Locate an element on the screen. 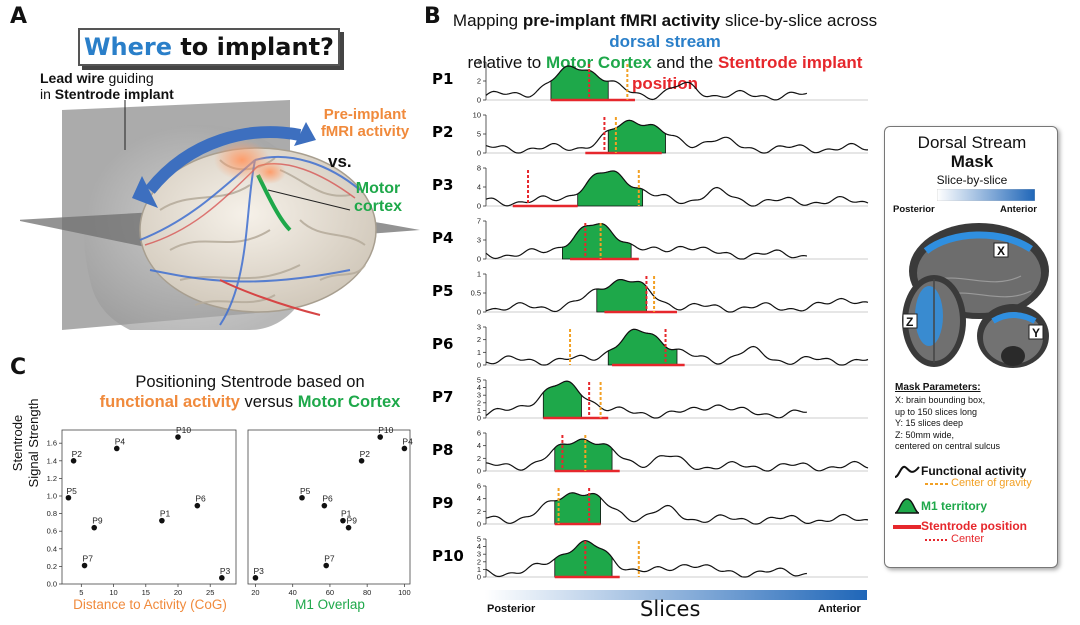 Image resolution: width=1080 pixels, height=625 pixels. point-label: P3 is located at coordinates (225, 571).